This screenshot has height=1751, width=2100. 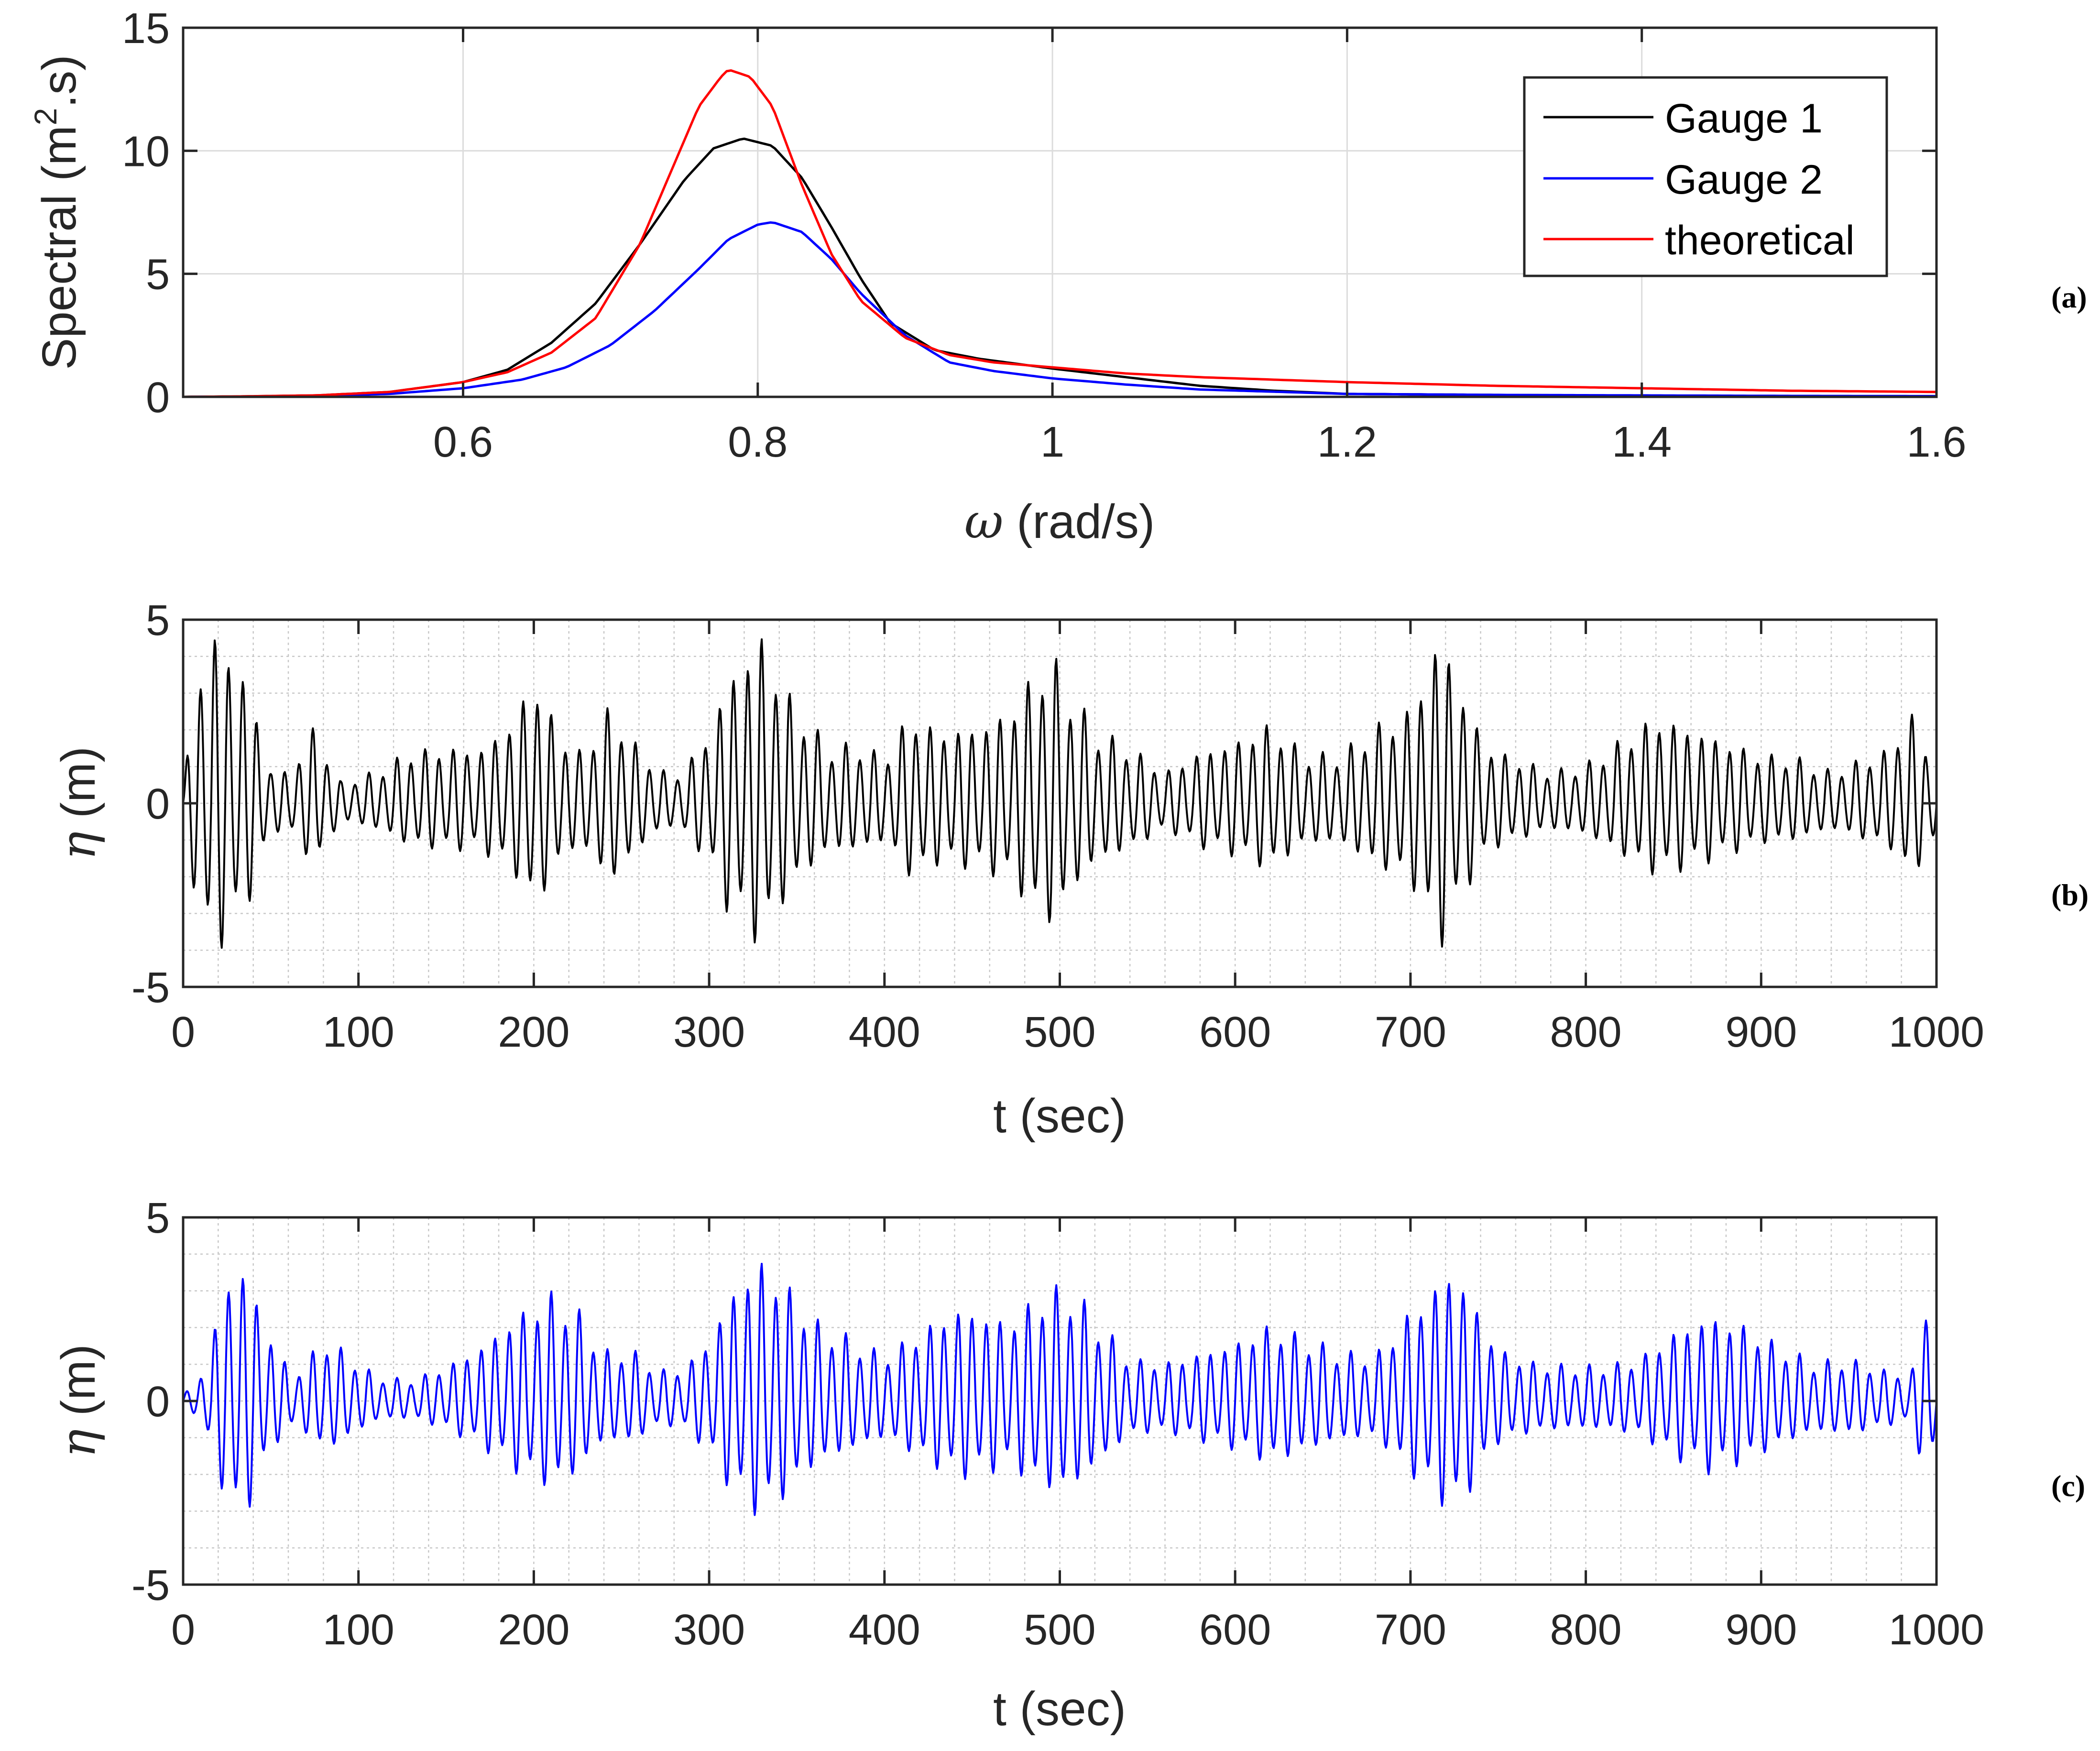 I want to click on legend-box, so click(x=1706, y=176).